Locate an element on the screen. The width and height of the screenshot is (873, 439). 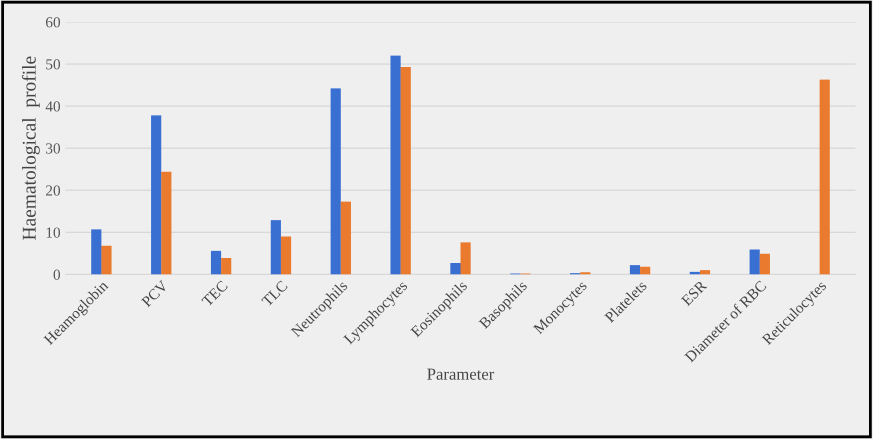
x-tick-label: TEC is located at coordinates (214, 294).